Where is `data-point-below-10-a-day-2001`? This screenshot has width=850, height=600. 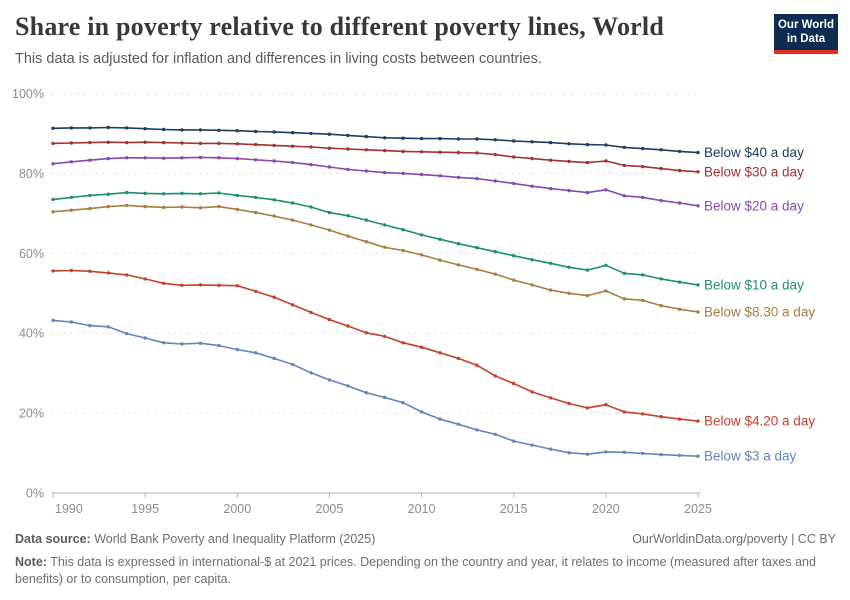
data-point-below-10-a-day-2001 is located at coordinates (256, 197).